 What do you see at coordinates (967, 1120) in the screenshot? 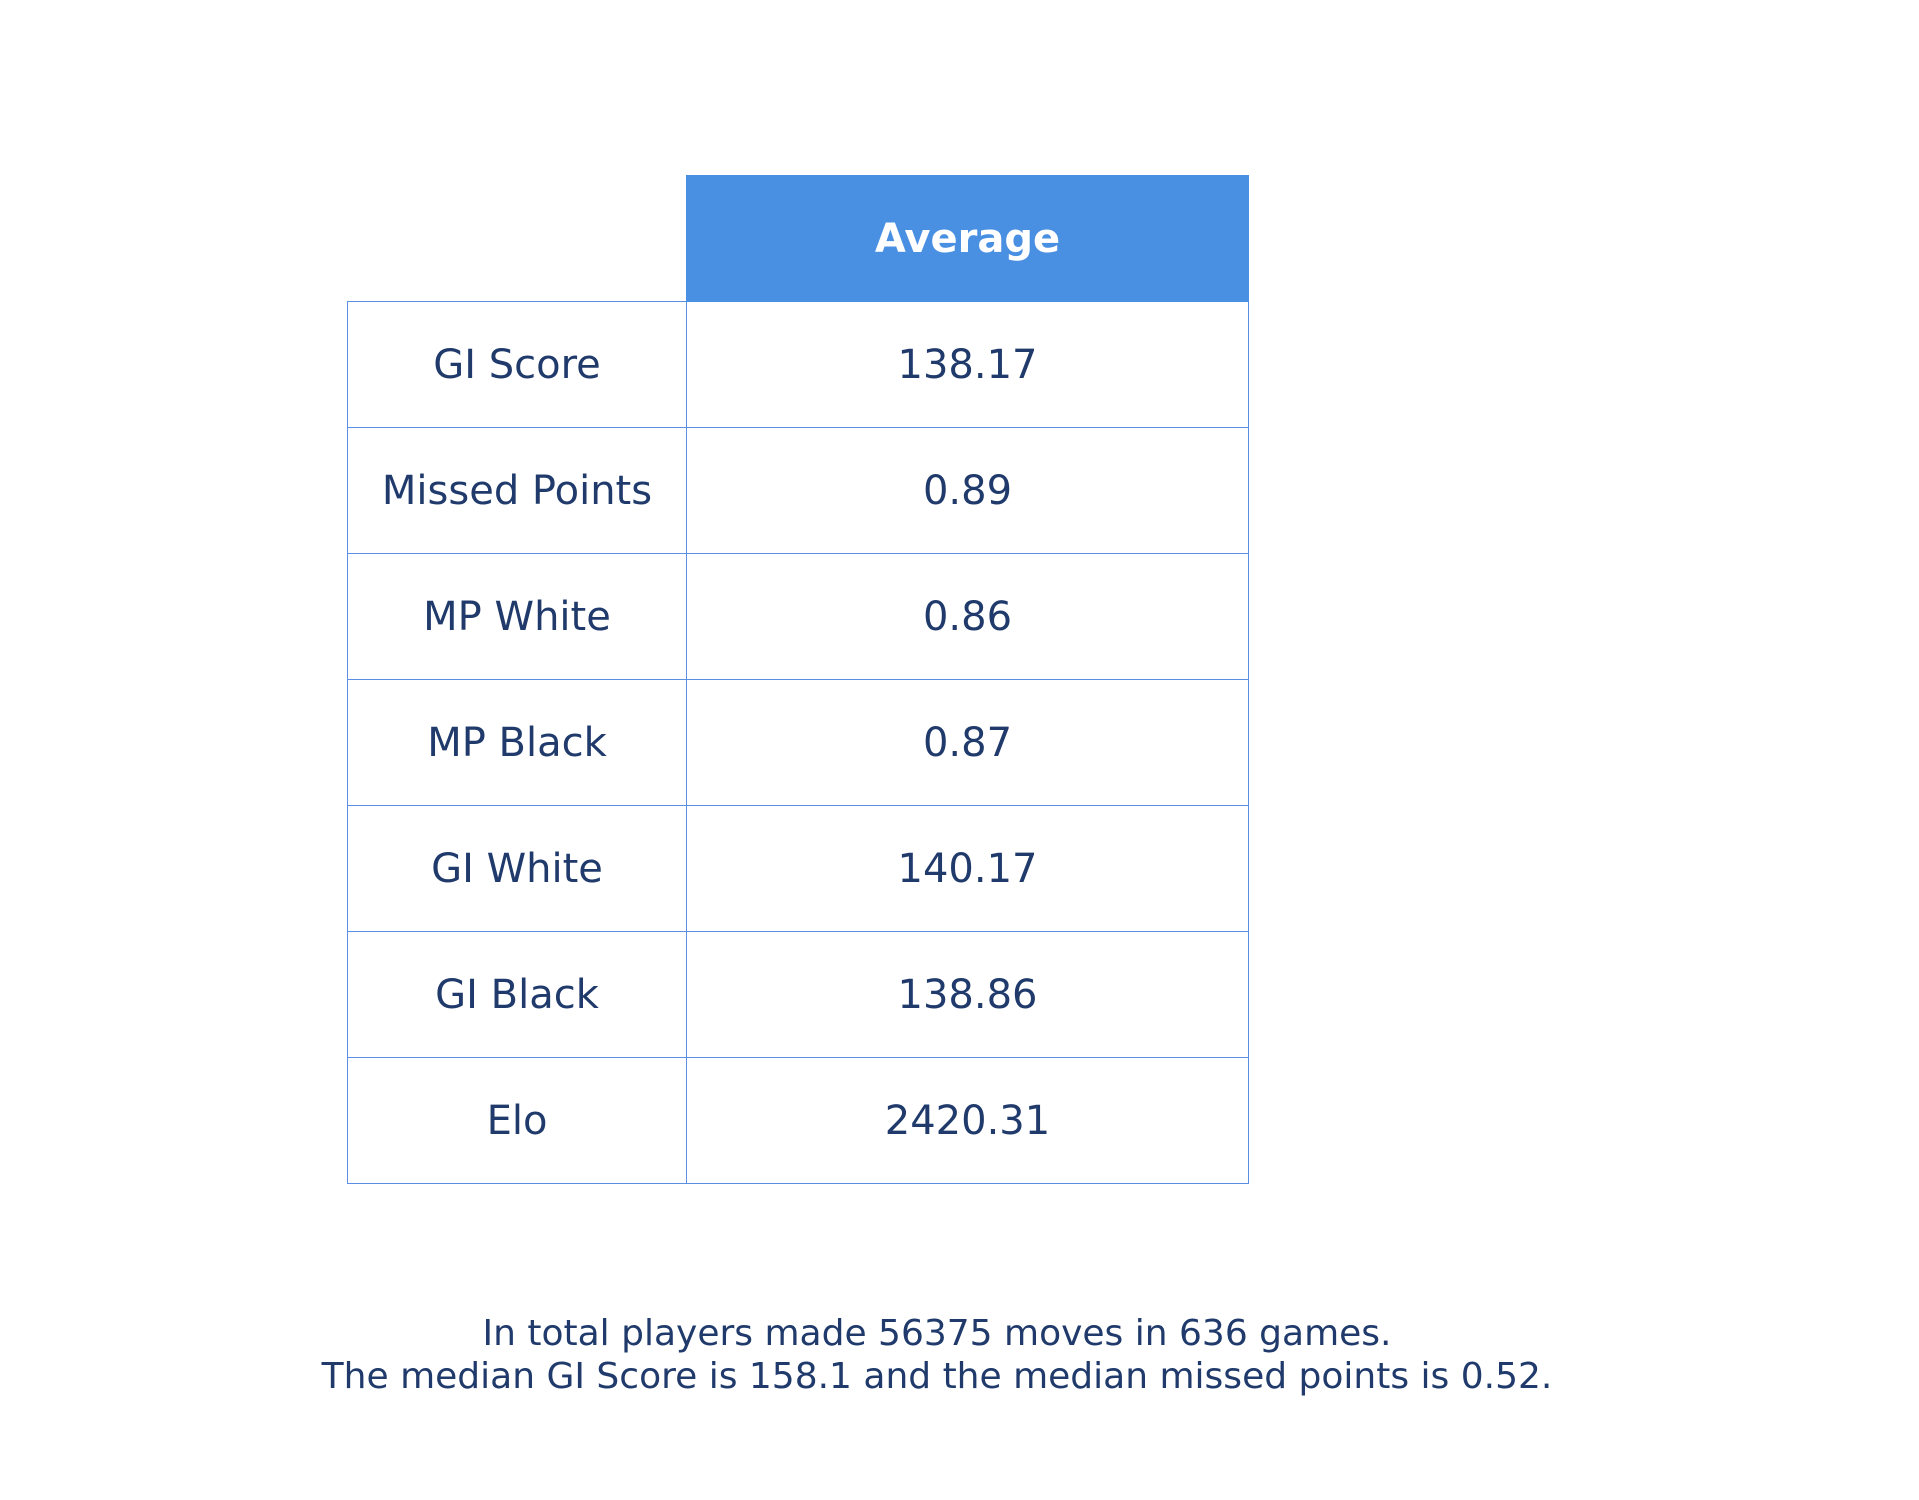
I see `row-value-cell: 2420.31` at bounding box center [967, 1120].